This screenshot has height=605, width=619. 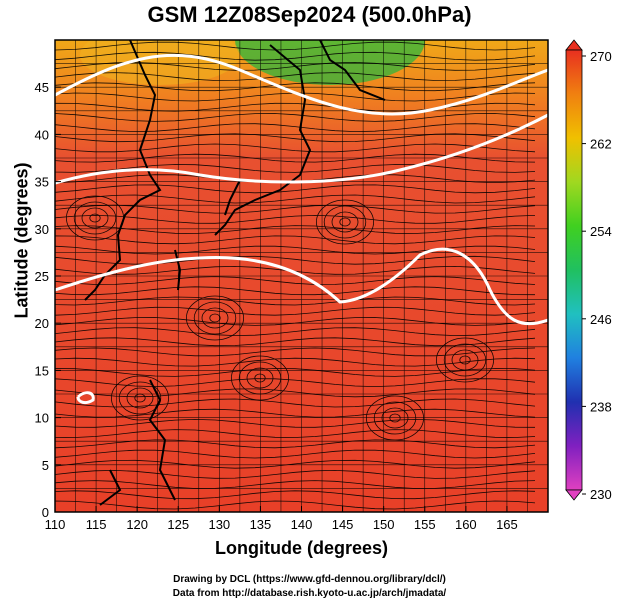 What do you see at coordinates (352, 70) in the screenshot?
I see `coastline-kuril` at bounding box center [352, 70].